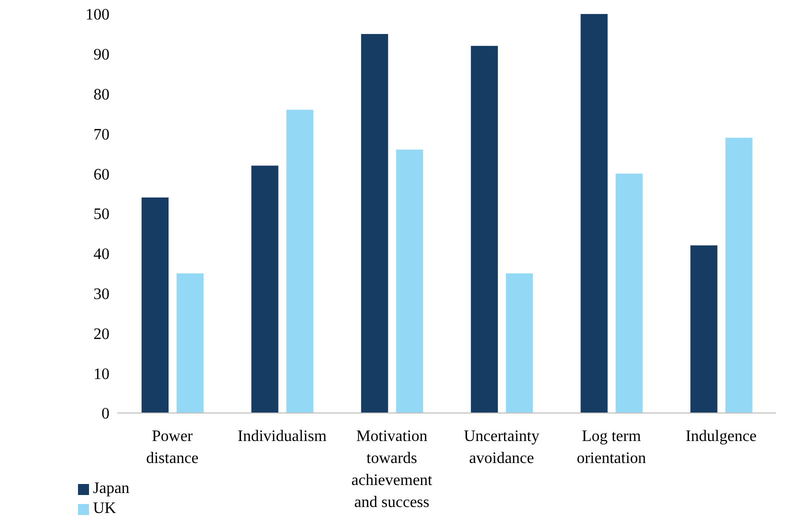  Describe the element at coordinates (101, 95) in the screenshot. I see `y-tick-label: 80` at that location.